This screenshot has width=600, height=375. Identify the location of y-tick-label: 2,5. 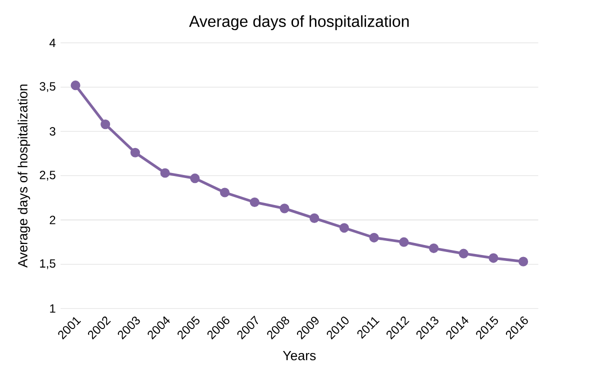
(48, 175).